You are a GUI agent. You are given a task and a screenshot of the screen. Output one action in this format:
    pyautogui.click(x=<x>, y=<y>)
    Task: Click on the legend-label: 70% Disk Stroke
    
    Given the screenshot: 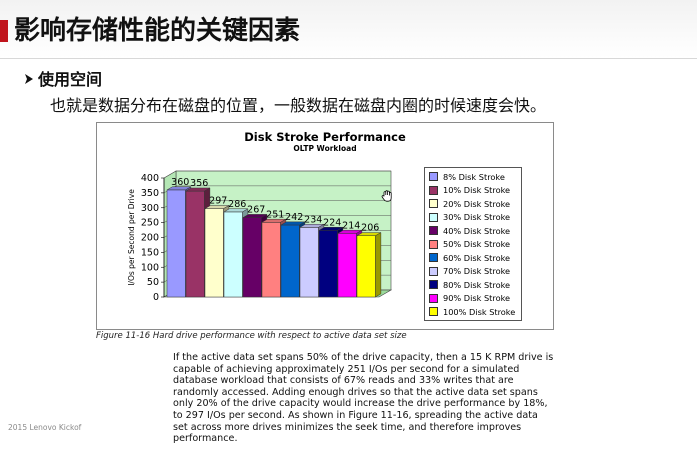 What is the action you would take?
    pyautogui.click(x=477, y=271)
    